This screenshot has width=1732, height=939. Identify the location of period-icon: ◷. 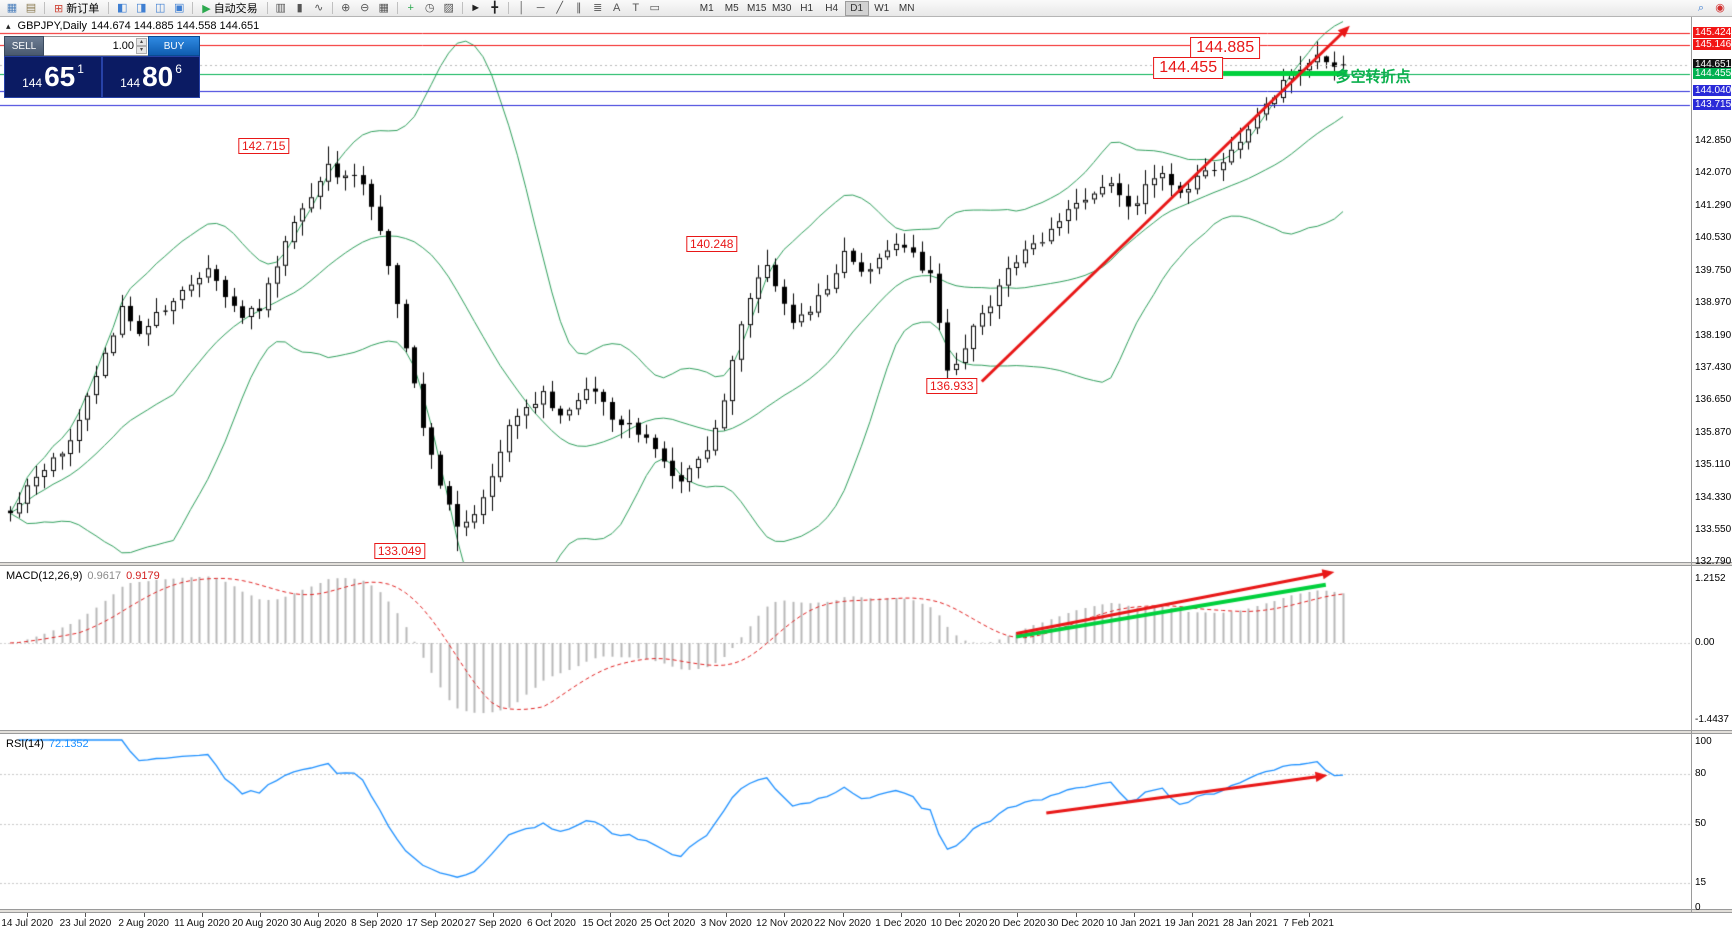
(429, 7).